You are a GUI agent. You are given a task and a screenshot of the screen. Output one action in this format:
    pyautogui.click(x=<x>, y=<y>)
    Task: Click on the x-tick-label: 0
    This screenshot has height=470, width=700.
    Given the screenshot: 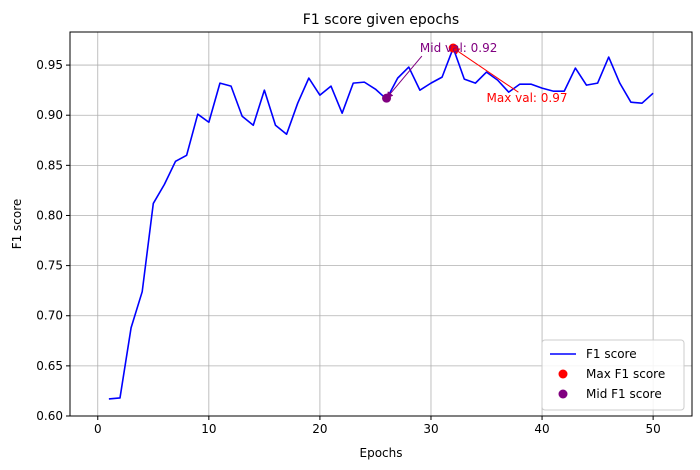 What is the action you would take?
    pyautogui.click(x=98, y=429)
    